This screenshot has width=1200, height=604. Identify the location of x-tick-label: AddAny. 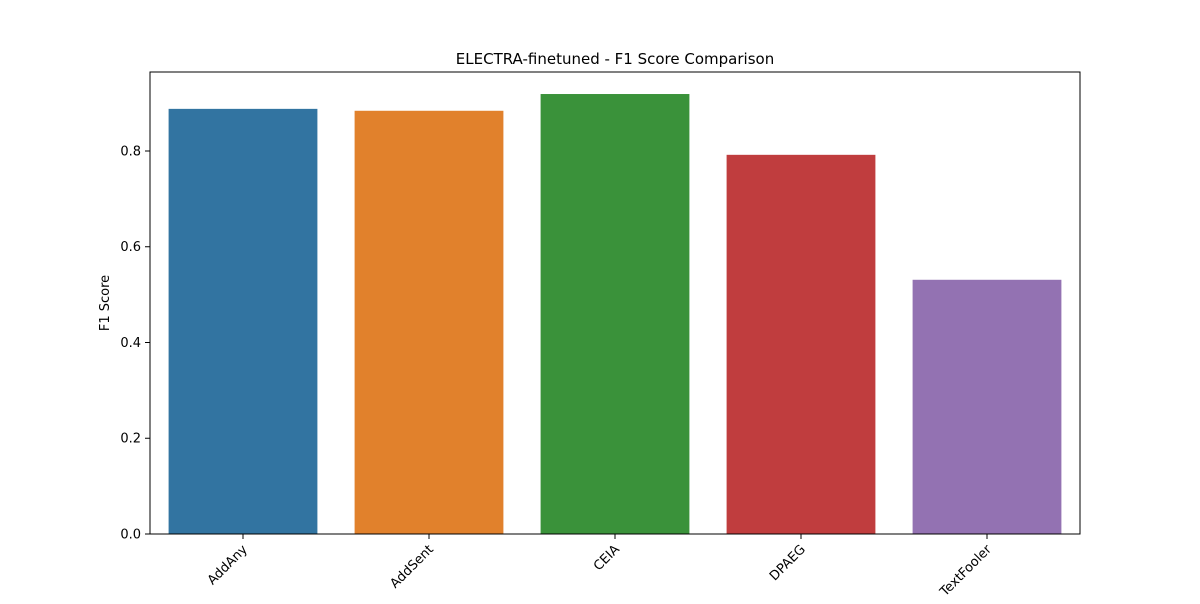
(228, 565).